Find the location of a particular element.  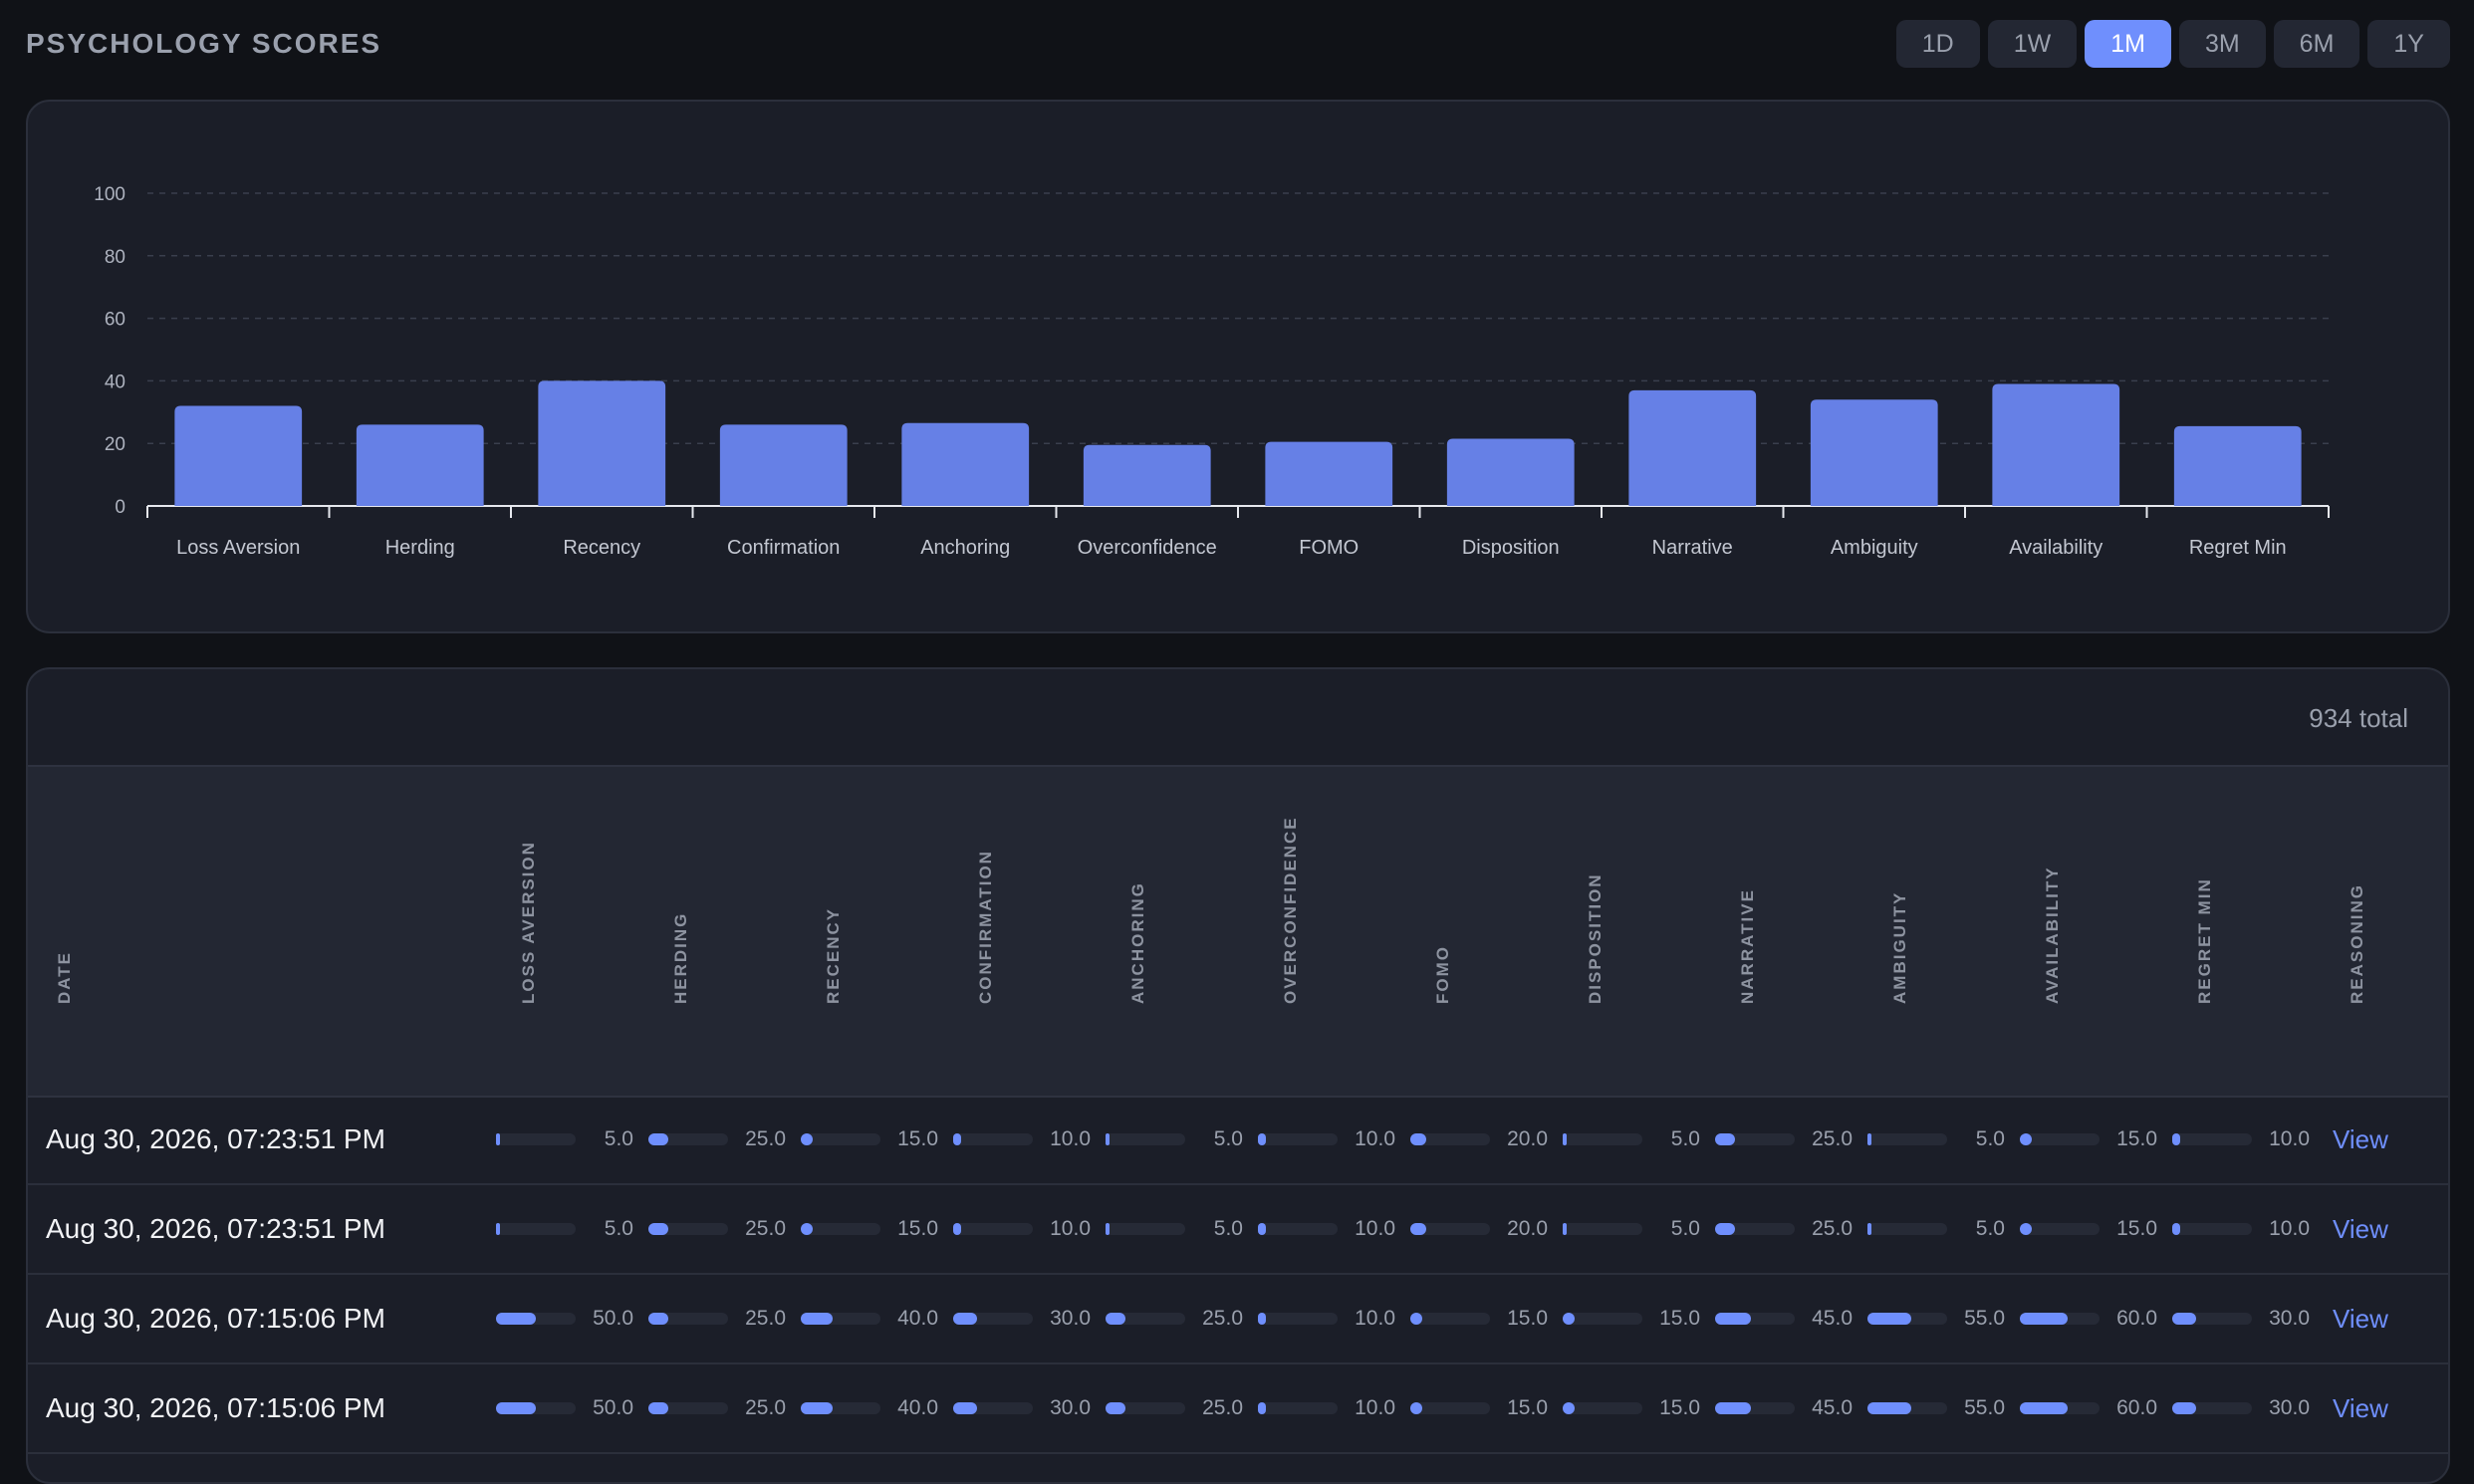

column-header-label: NARRATIVE is located at coordinates (1747, 946).